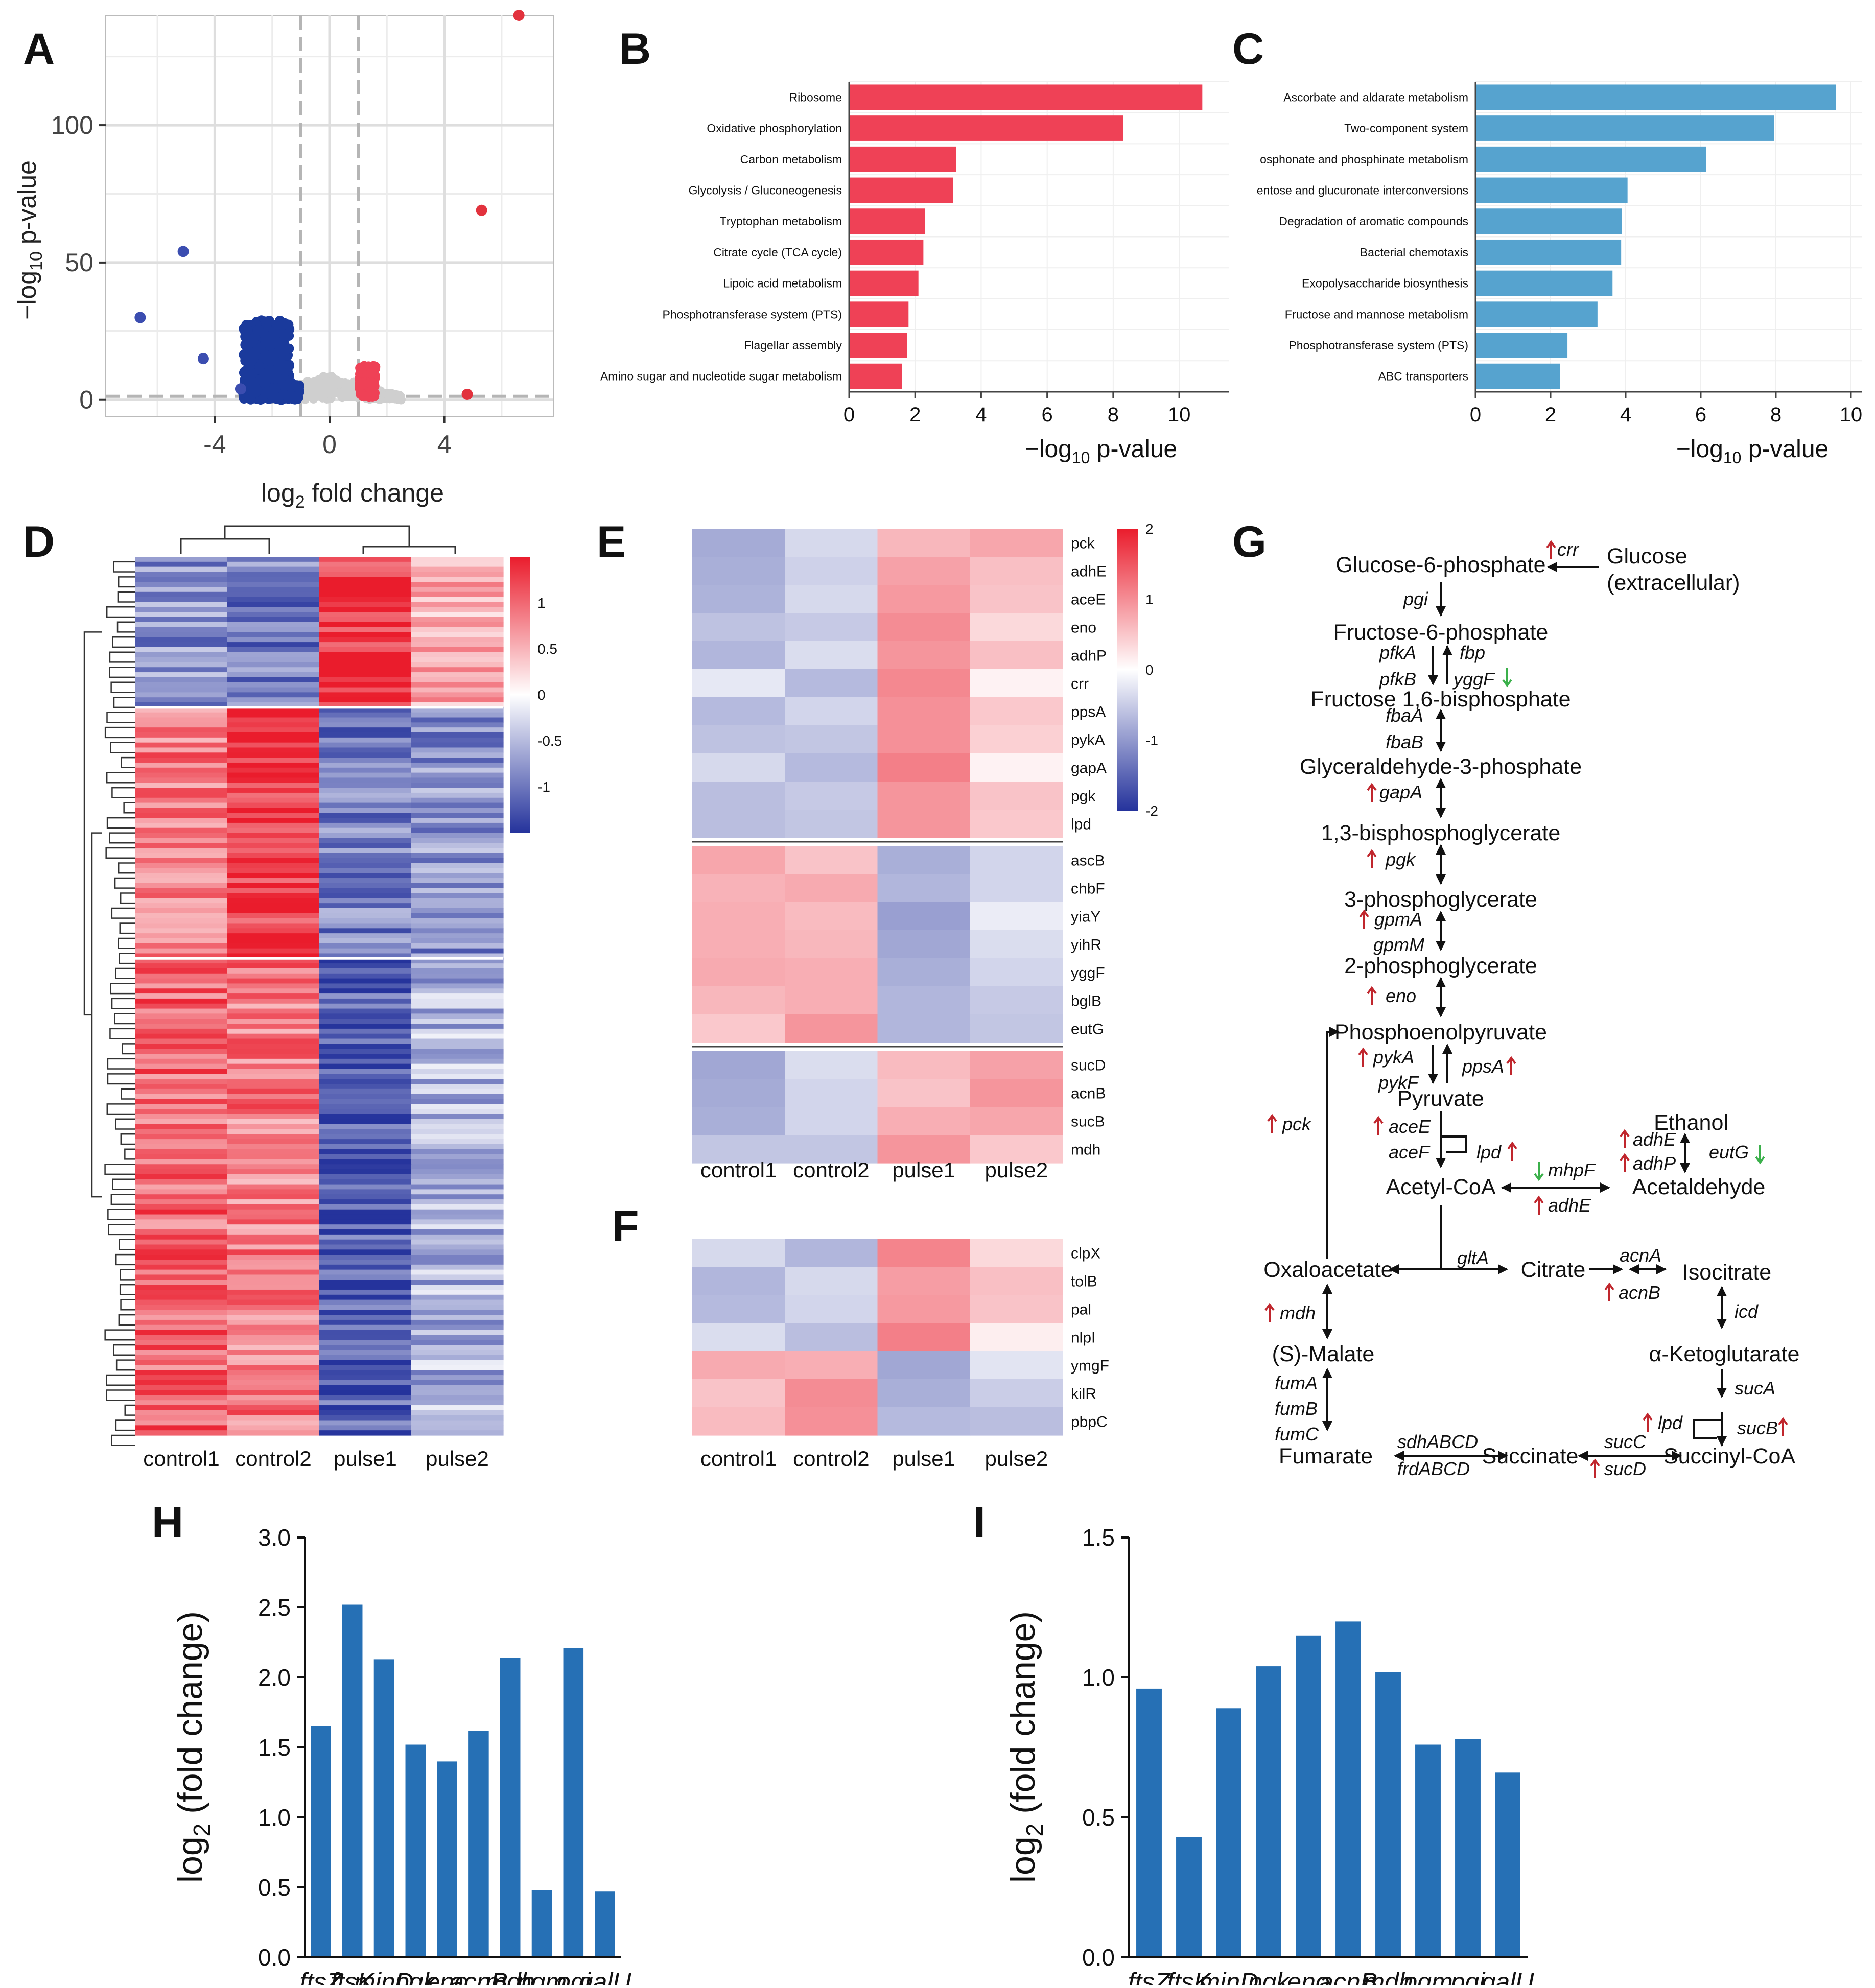 The width and height of the screenshot is (1875, 1988). I want to click on gene-pfka: pfkA, so click(1398, 653).